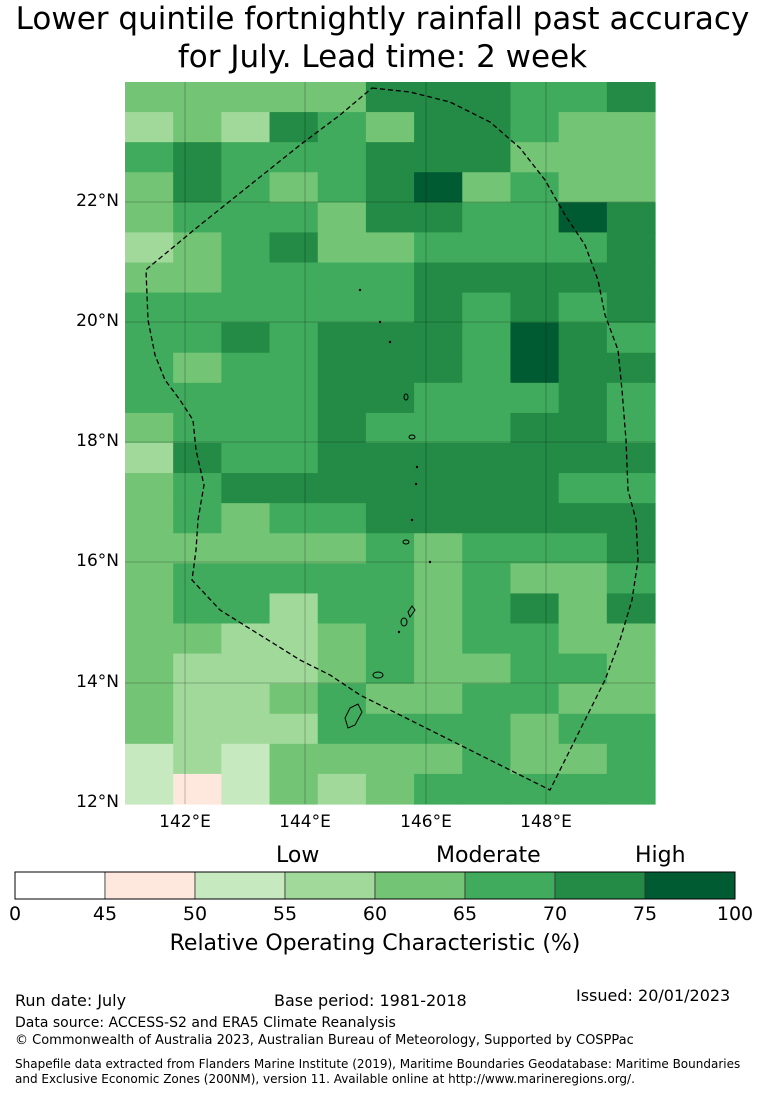 Image resolution: width=765 pixels, height=1095 pixels. I want to click on small-islands, so click(395, 461).